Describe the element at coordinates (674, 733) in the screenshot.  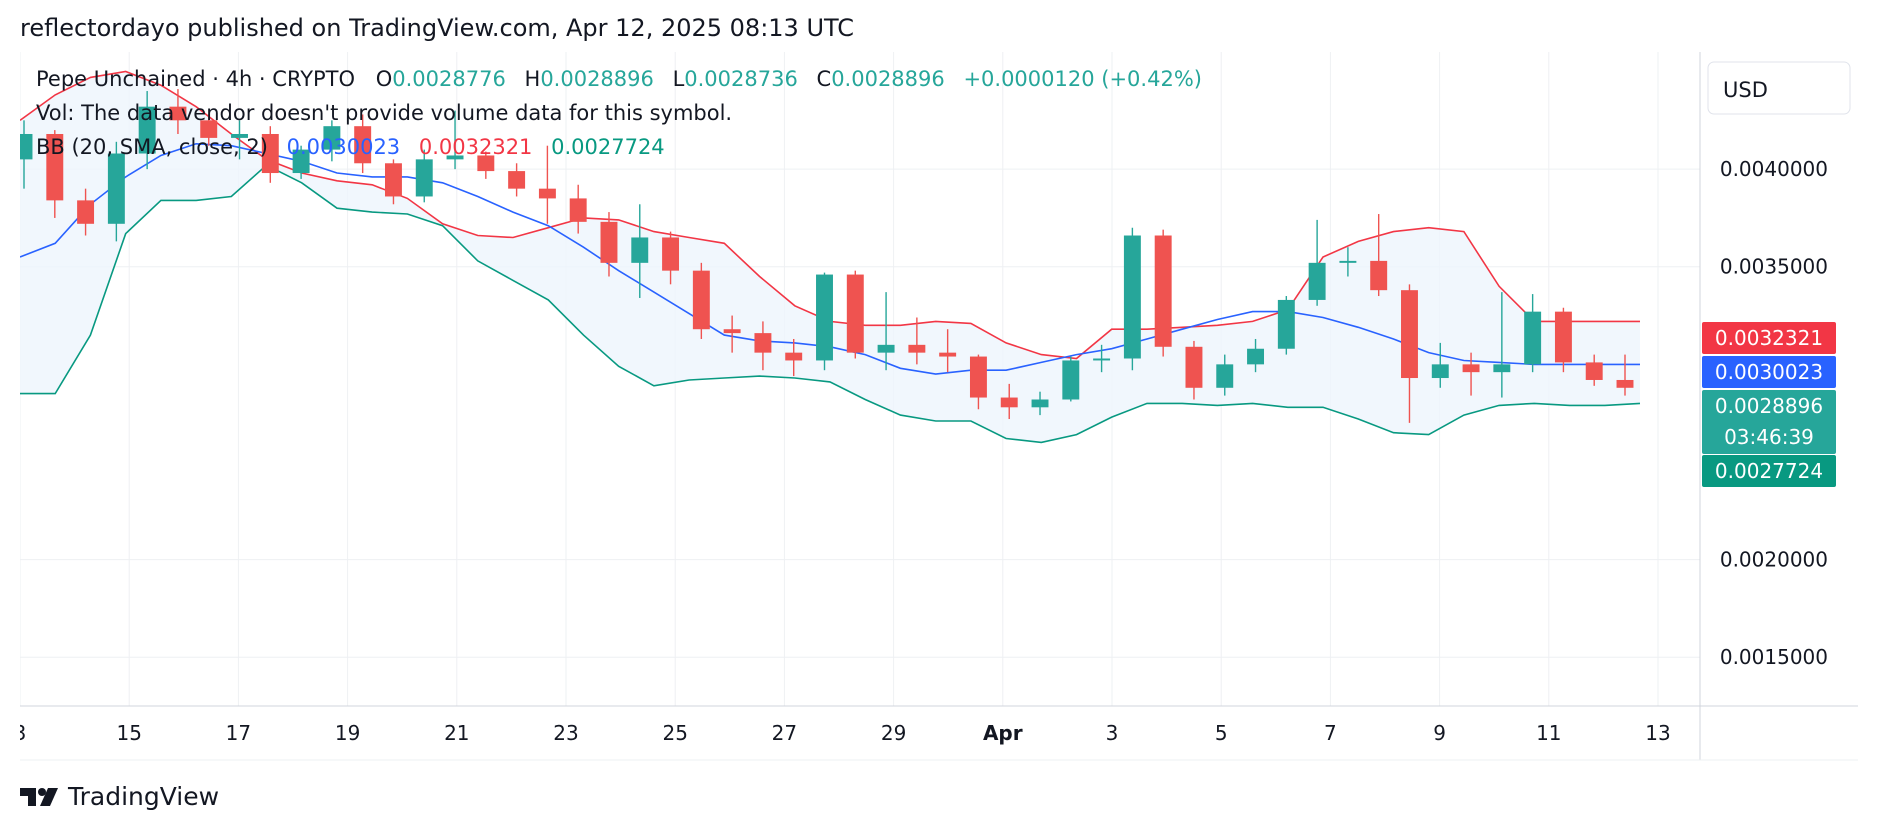
I see `x-tick-label: 25` at that location.